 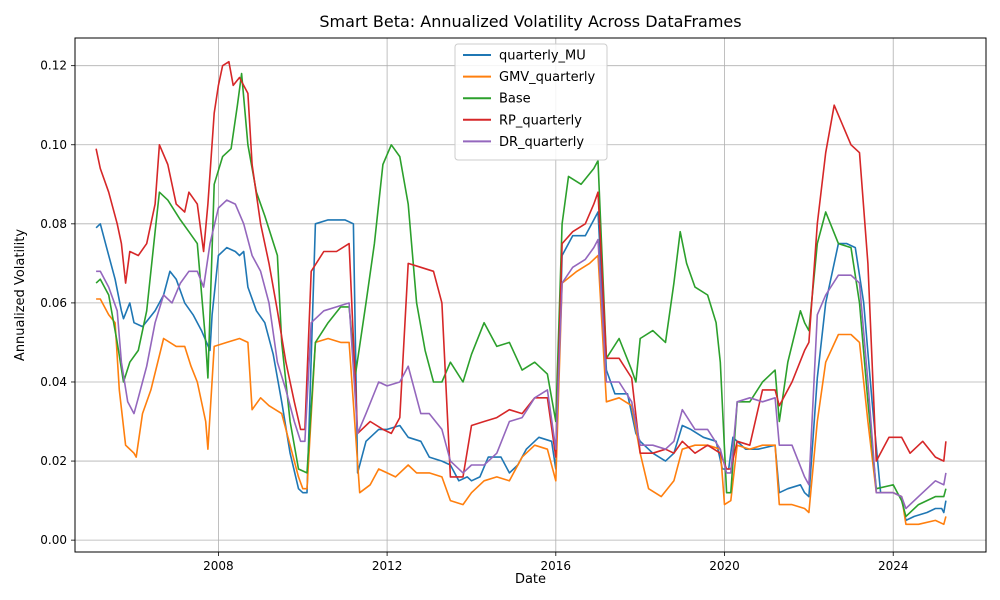 I want to click on legend-label: Base, so click(x=515, y=99).